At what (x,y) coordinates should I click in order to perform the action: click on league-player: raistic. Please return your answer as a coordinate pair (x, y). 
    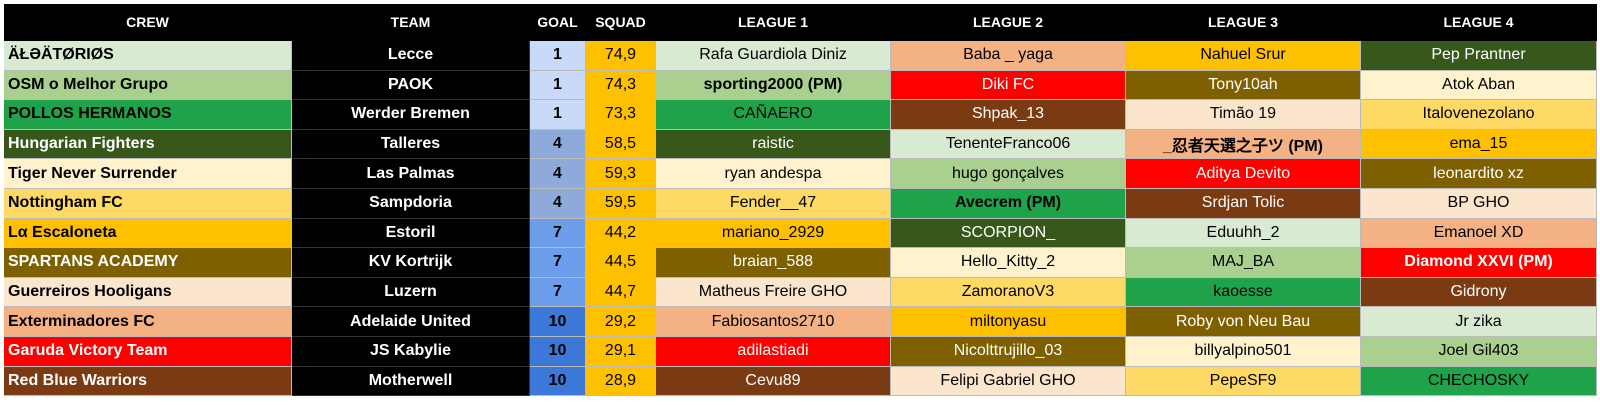
    Looking at the image, I should click on (773, 144).